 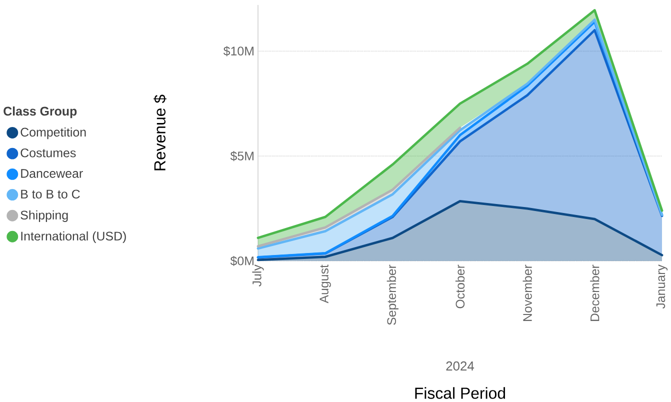 What do you see at coordinates (48, 153) in the screenshot?
I see `legend-label: Costumes` at bounding box center [48, 153].